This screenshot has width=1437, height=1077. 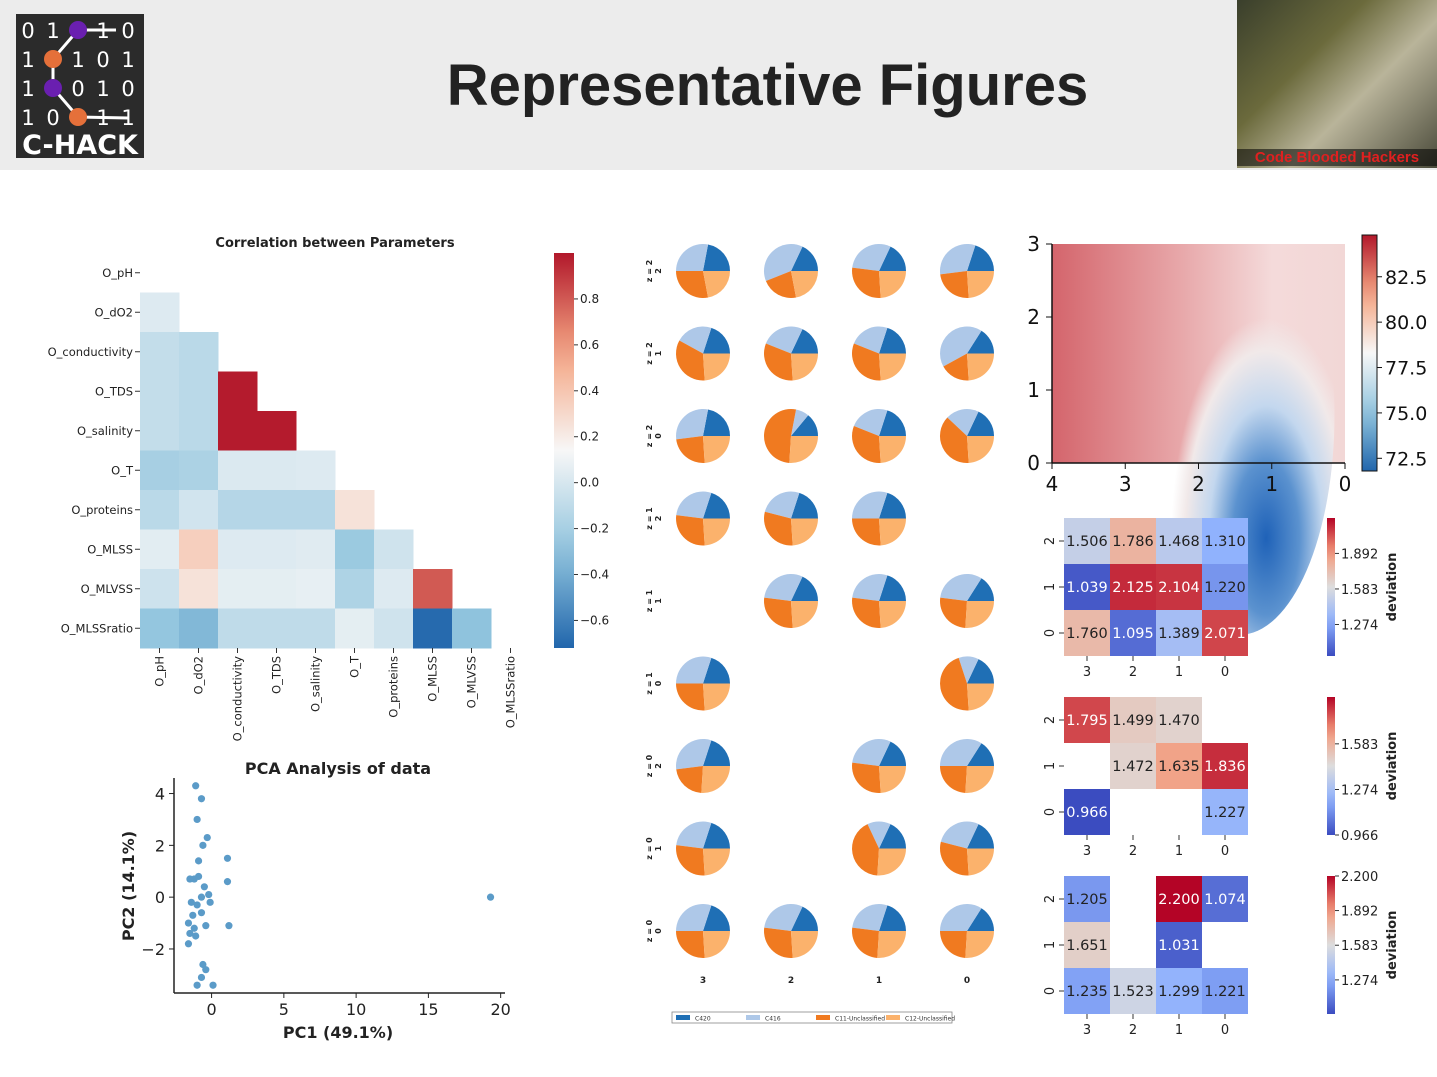 What do you see at coordinates (355, 666) in the screenshot?
I see `corr-xtick-label: O_T` at bounding box center [355, 666].